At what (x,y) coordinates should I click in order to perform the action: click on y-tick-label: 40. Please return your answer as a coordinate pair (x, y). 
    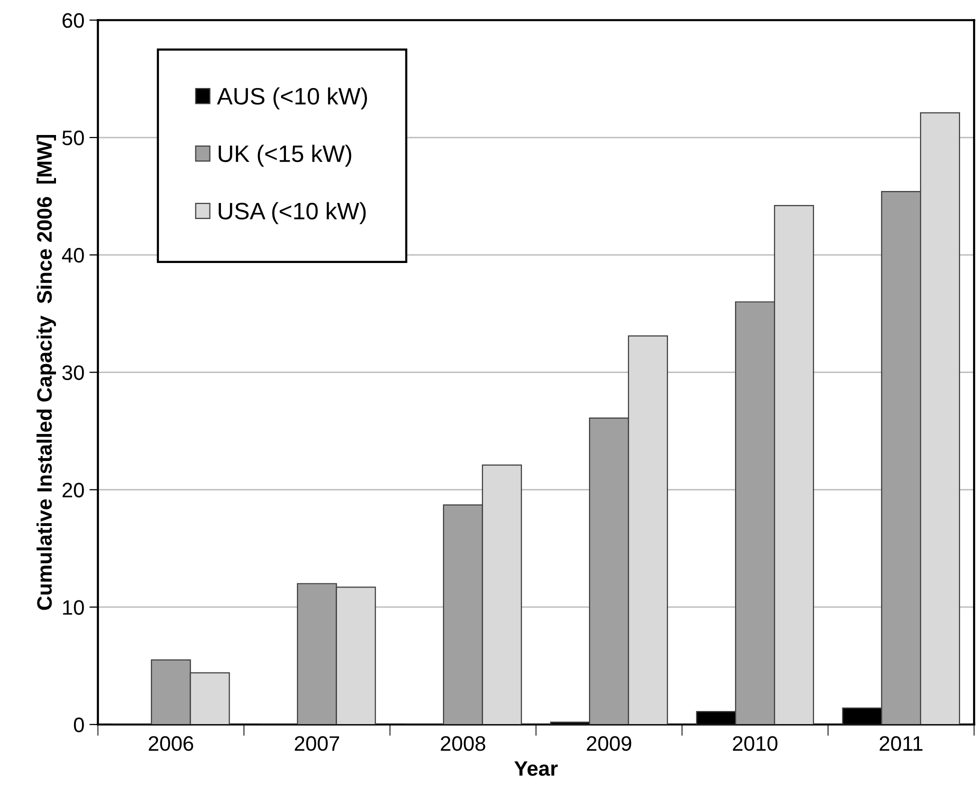
    Looking at the image, I should click on (73, 255).